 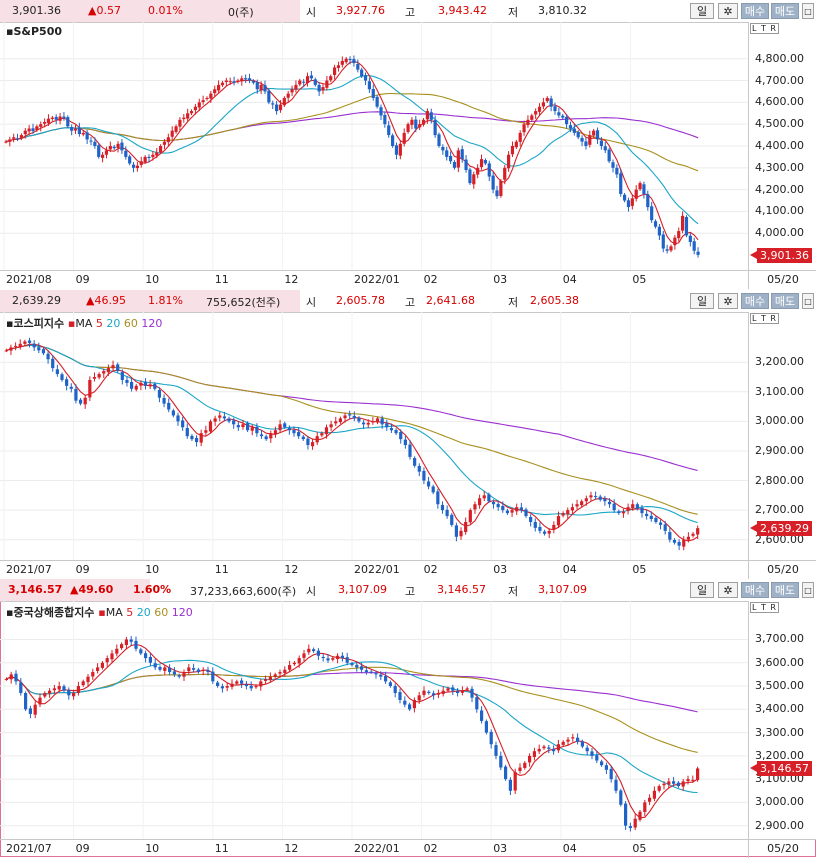 I want to click on x-tick-label: 2021/08, so click(x=29, y=279).